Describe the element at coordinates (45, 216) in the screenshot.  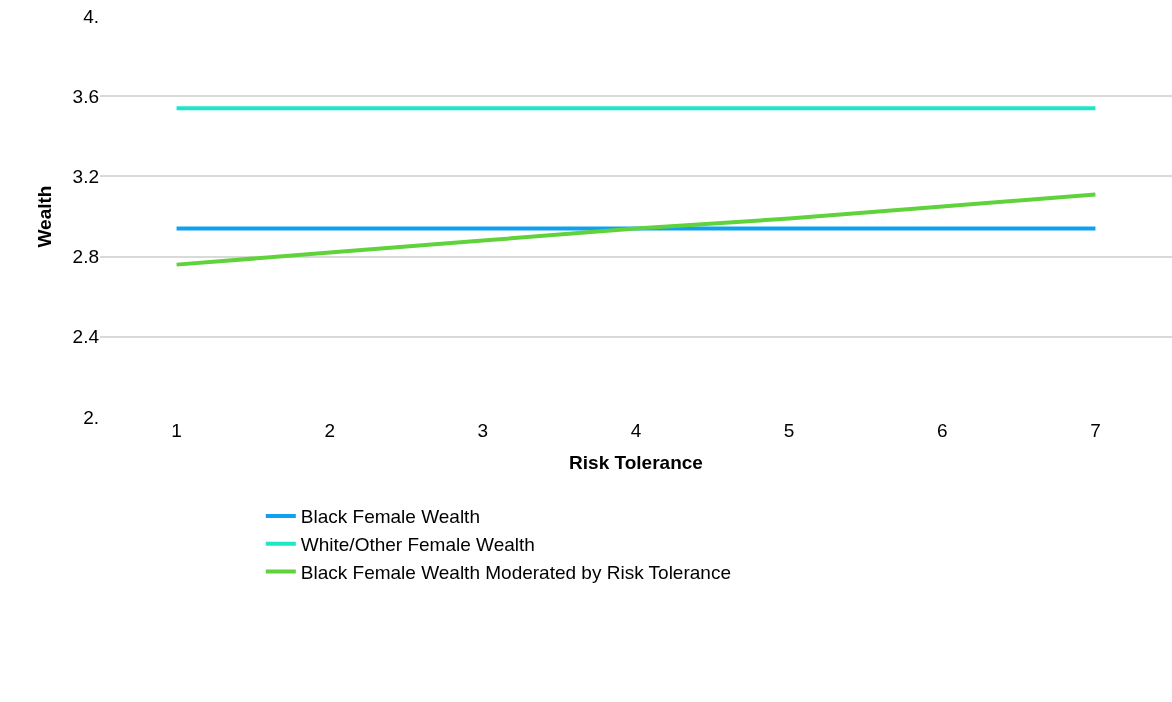
I see `y-axis-title: Wealth` at that location.